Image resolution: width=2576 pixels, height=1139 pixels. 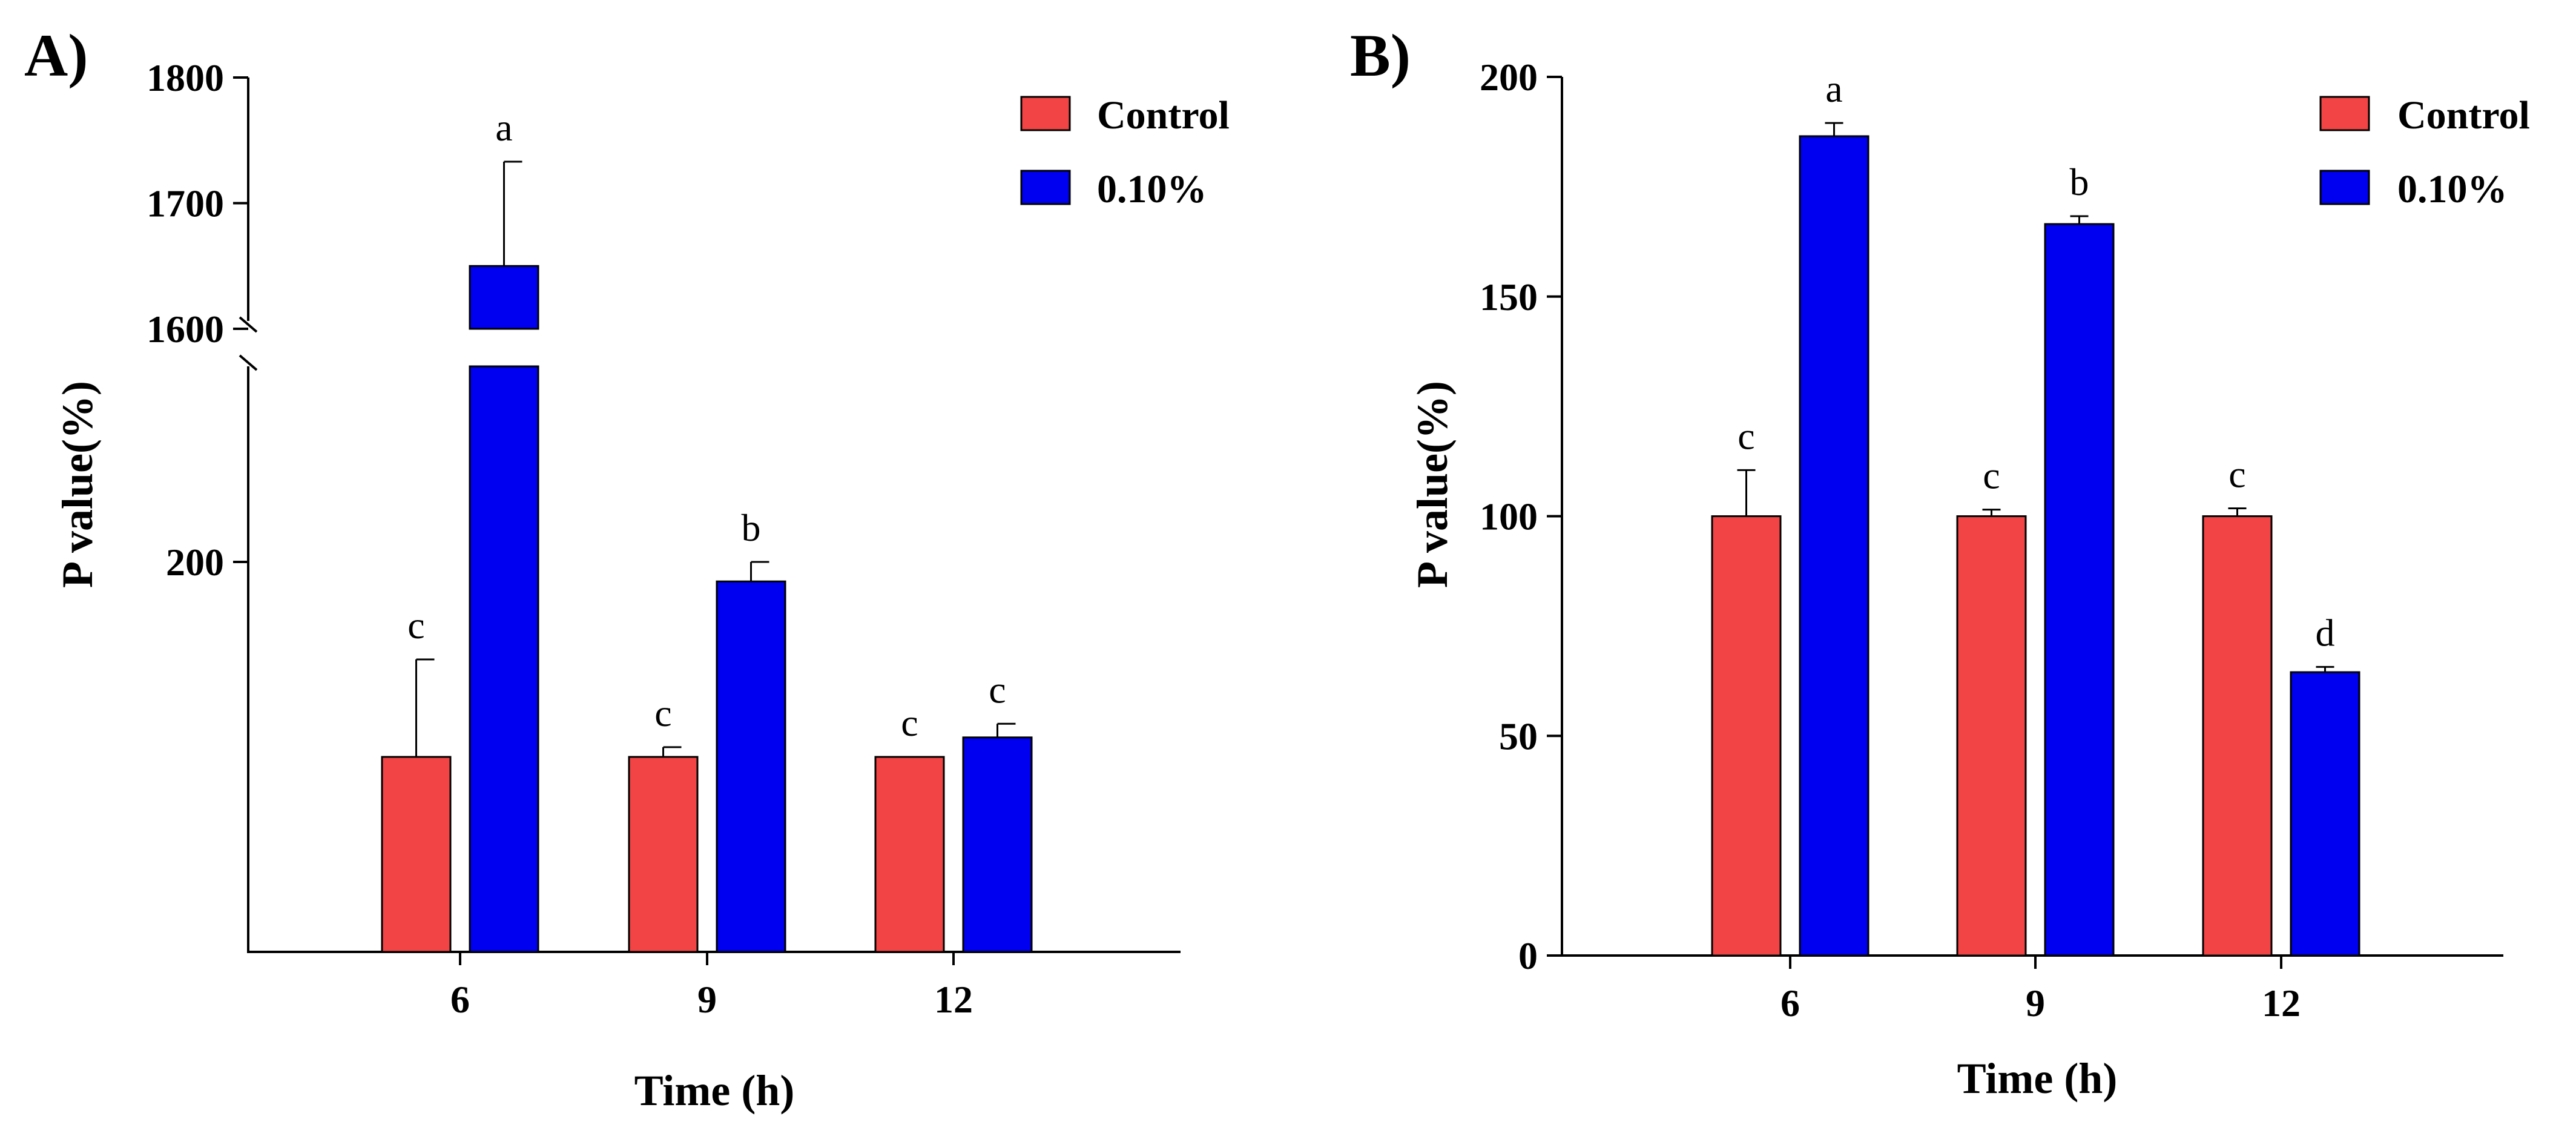 What do you see at coordinates (1509, 297) in the screenshot?
I see `y-tick-label: 150` at bounding box center [1509, 297].